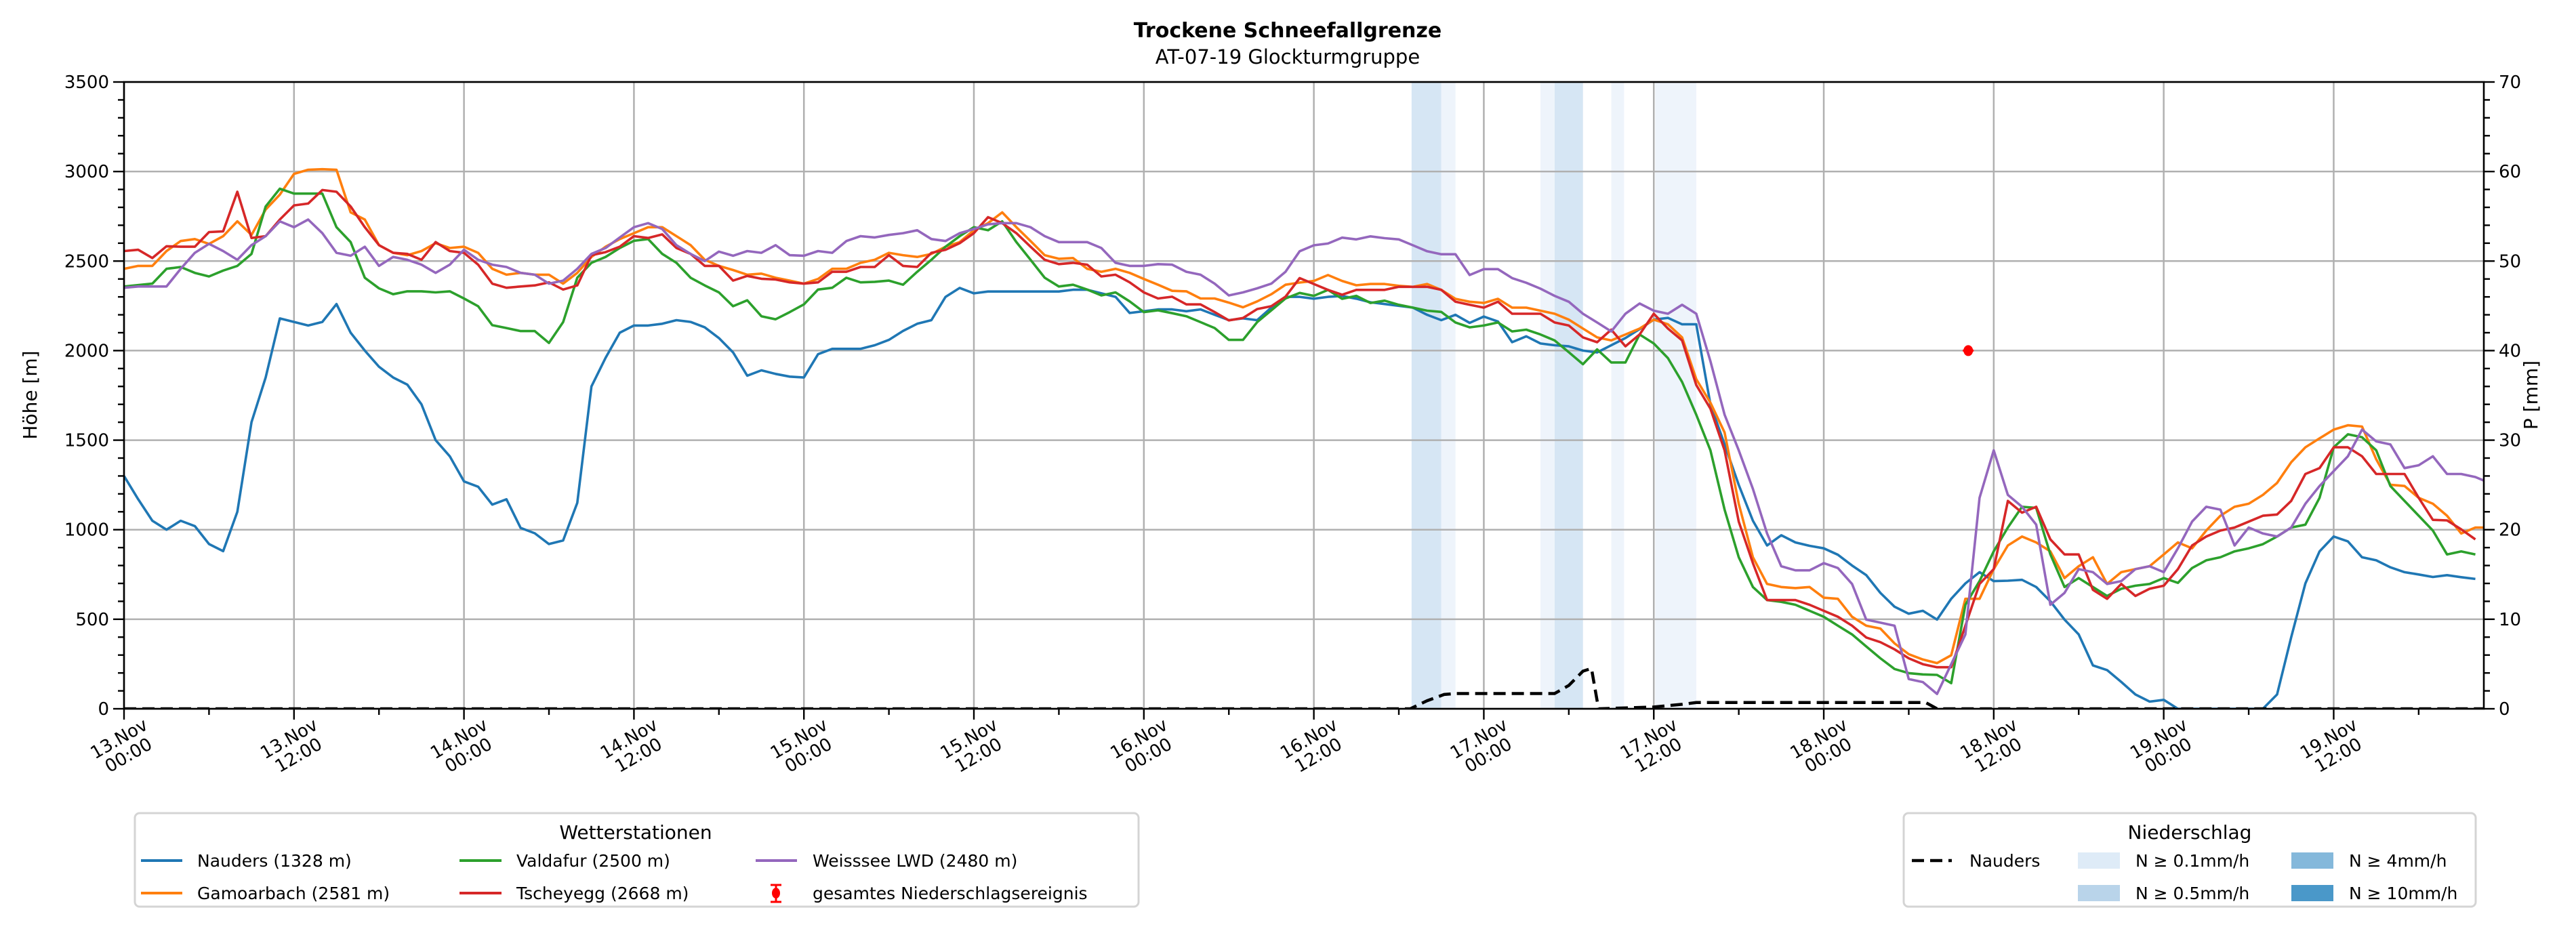 The height and width of the screenshot is (929, 2576). I want to click on legend-label-event: gesamtes Niederschlagsereignis, so click(950, 893).